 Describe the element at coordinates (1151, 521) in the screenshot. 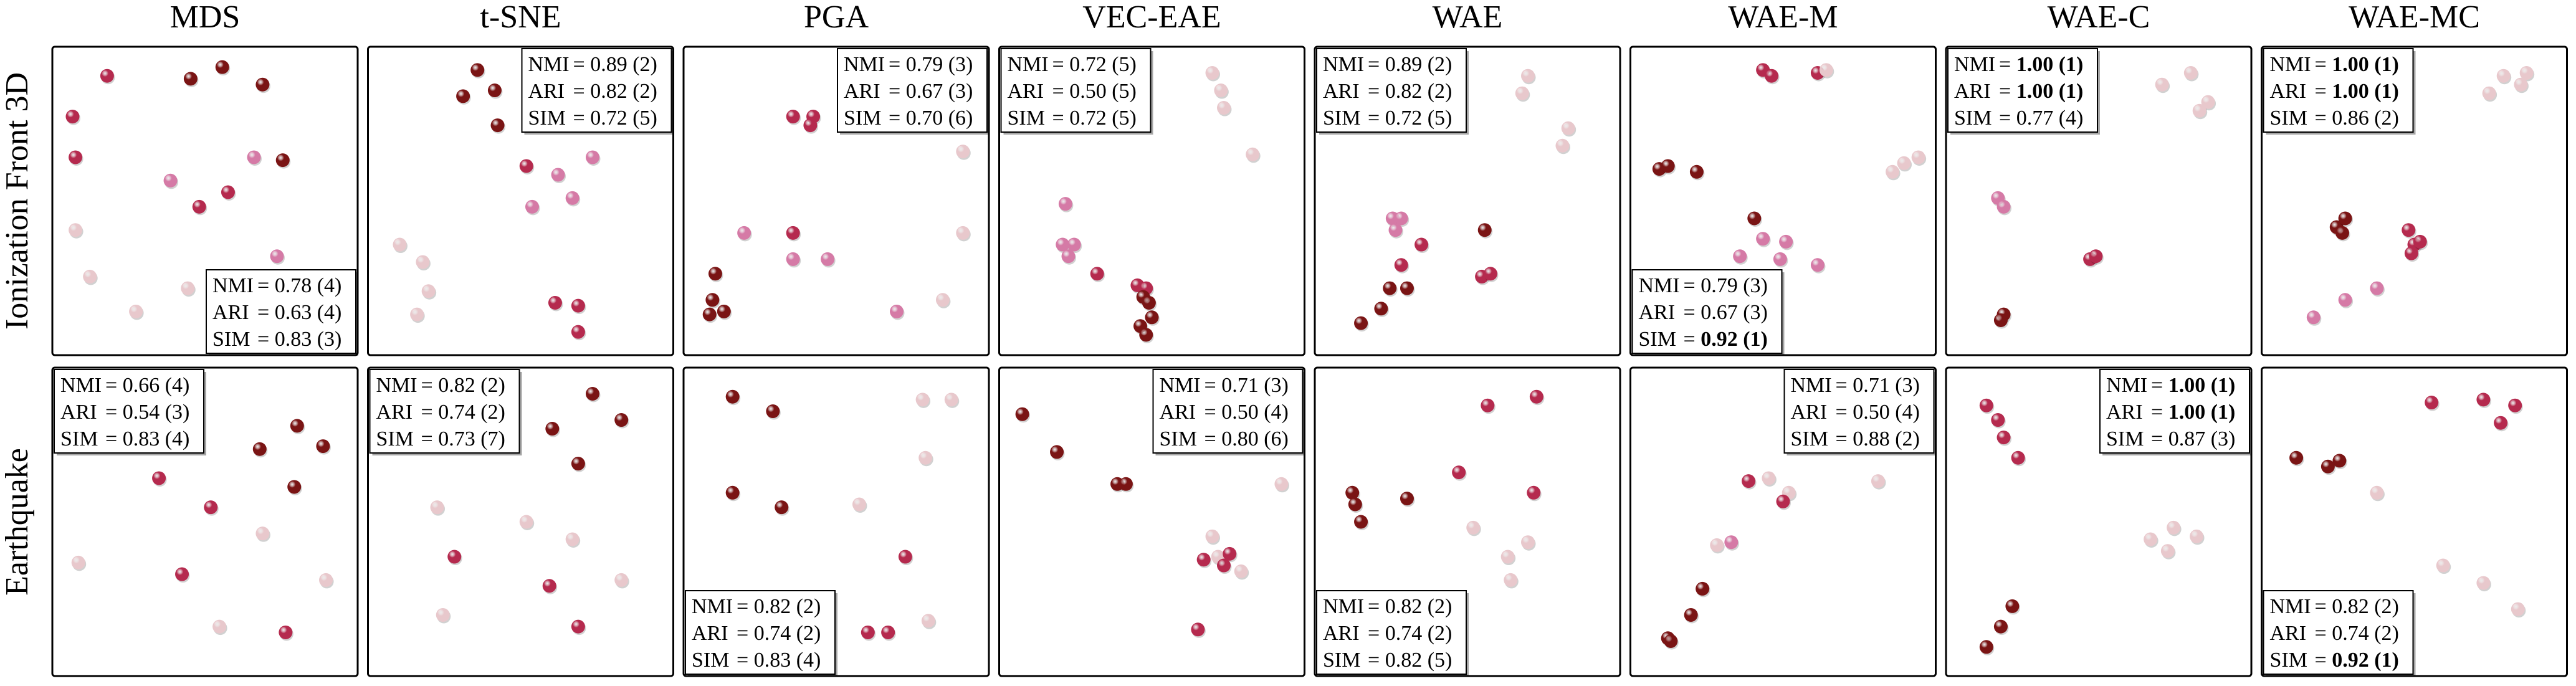

I see `panel-earthquake-vec-eae: NMI = 0.71 (3) ARI = 0.50 (4) SIM = 0.80 (6)` at that location.